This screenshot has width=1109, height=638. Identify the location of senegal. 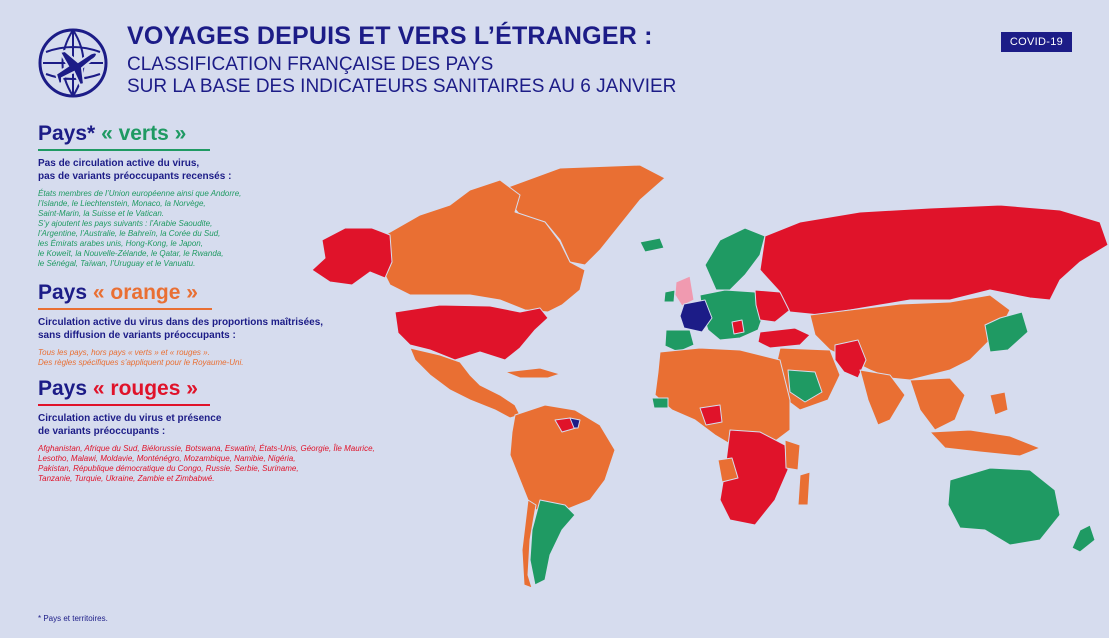
(660, 403).